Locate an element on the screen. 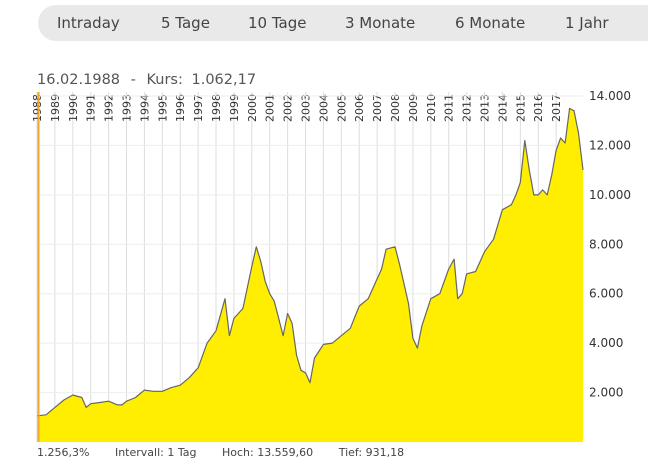 This screenshot has width=648, height=459. crosshair-info: 16.02.1988 - Kurs: 1.062,17 is located at coordinates (146, 80).